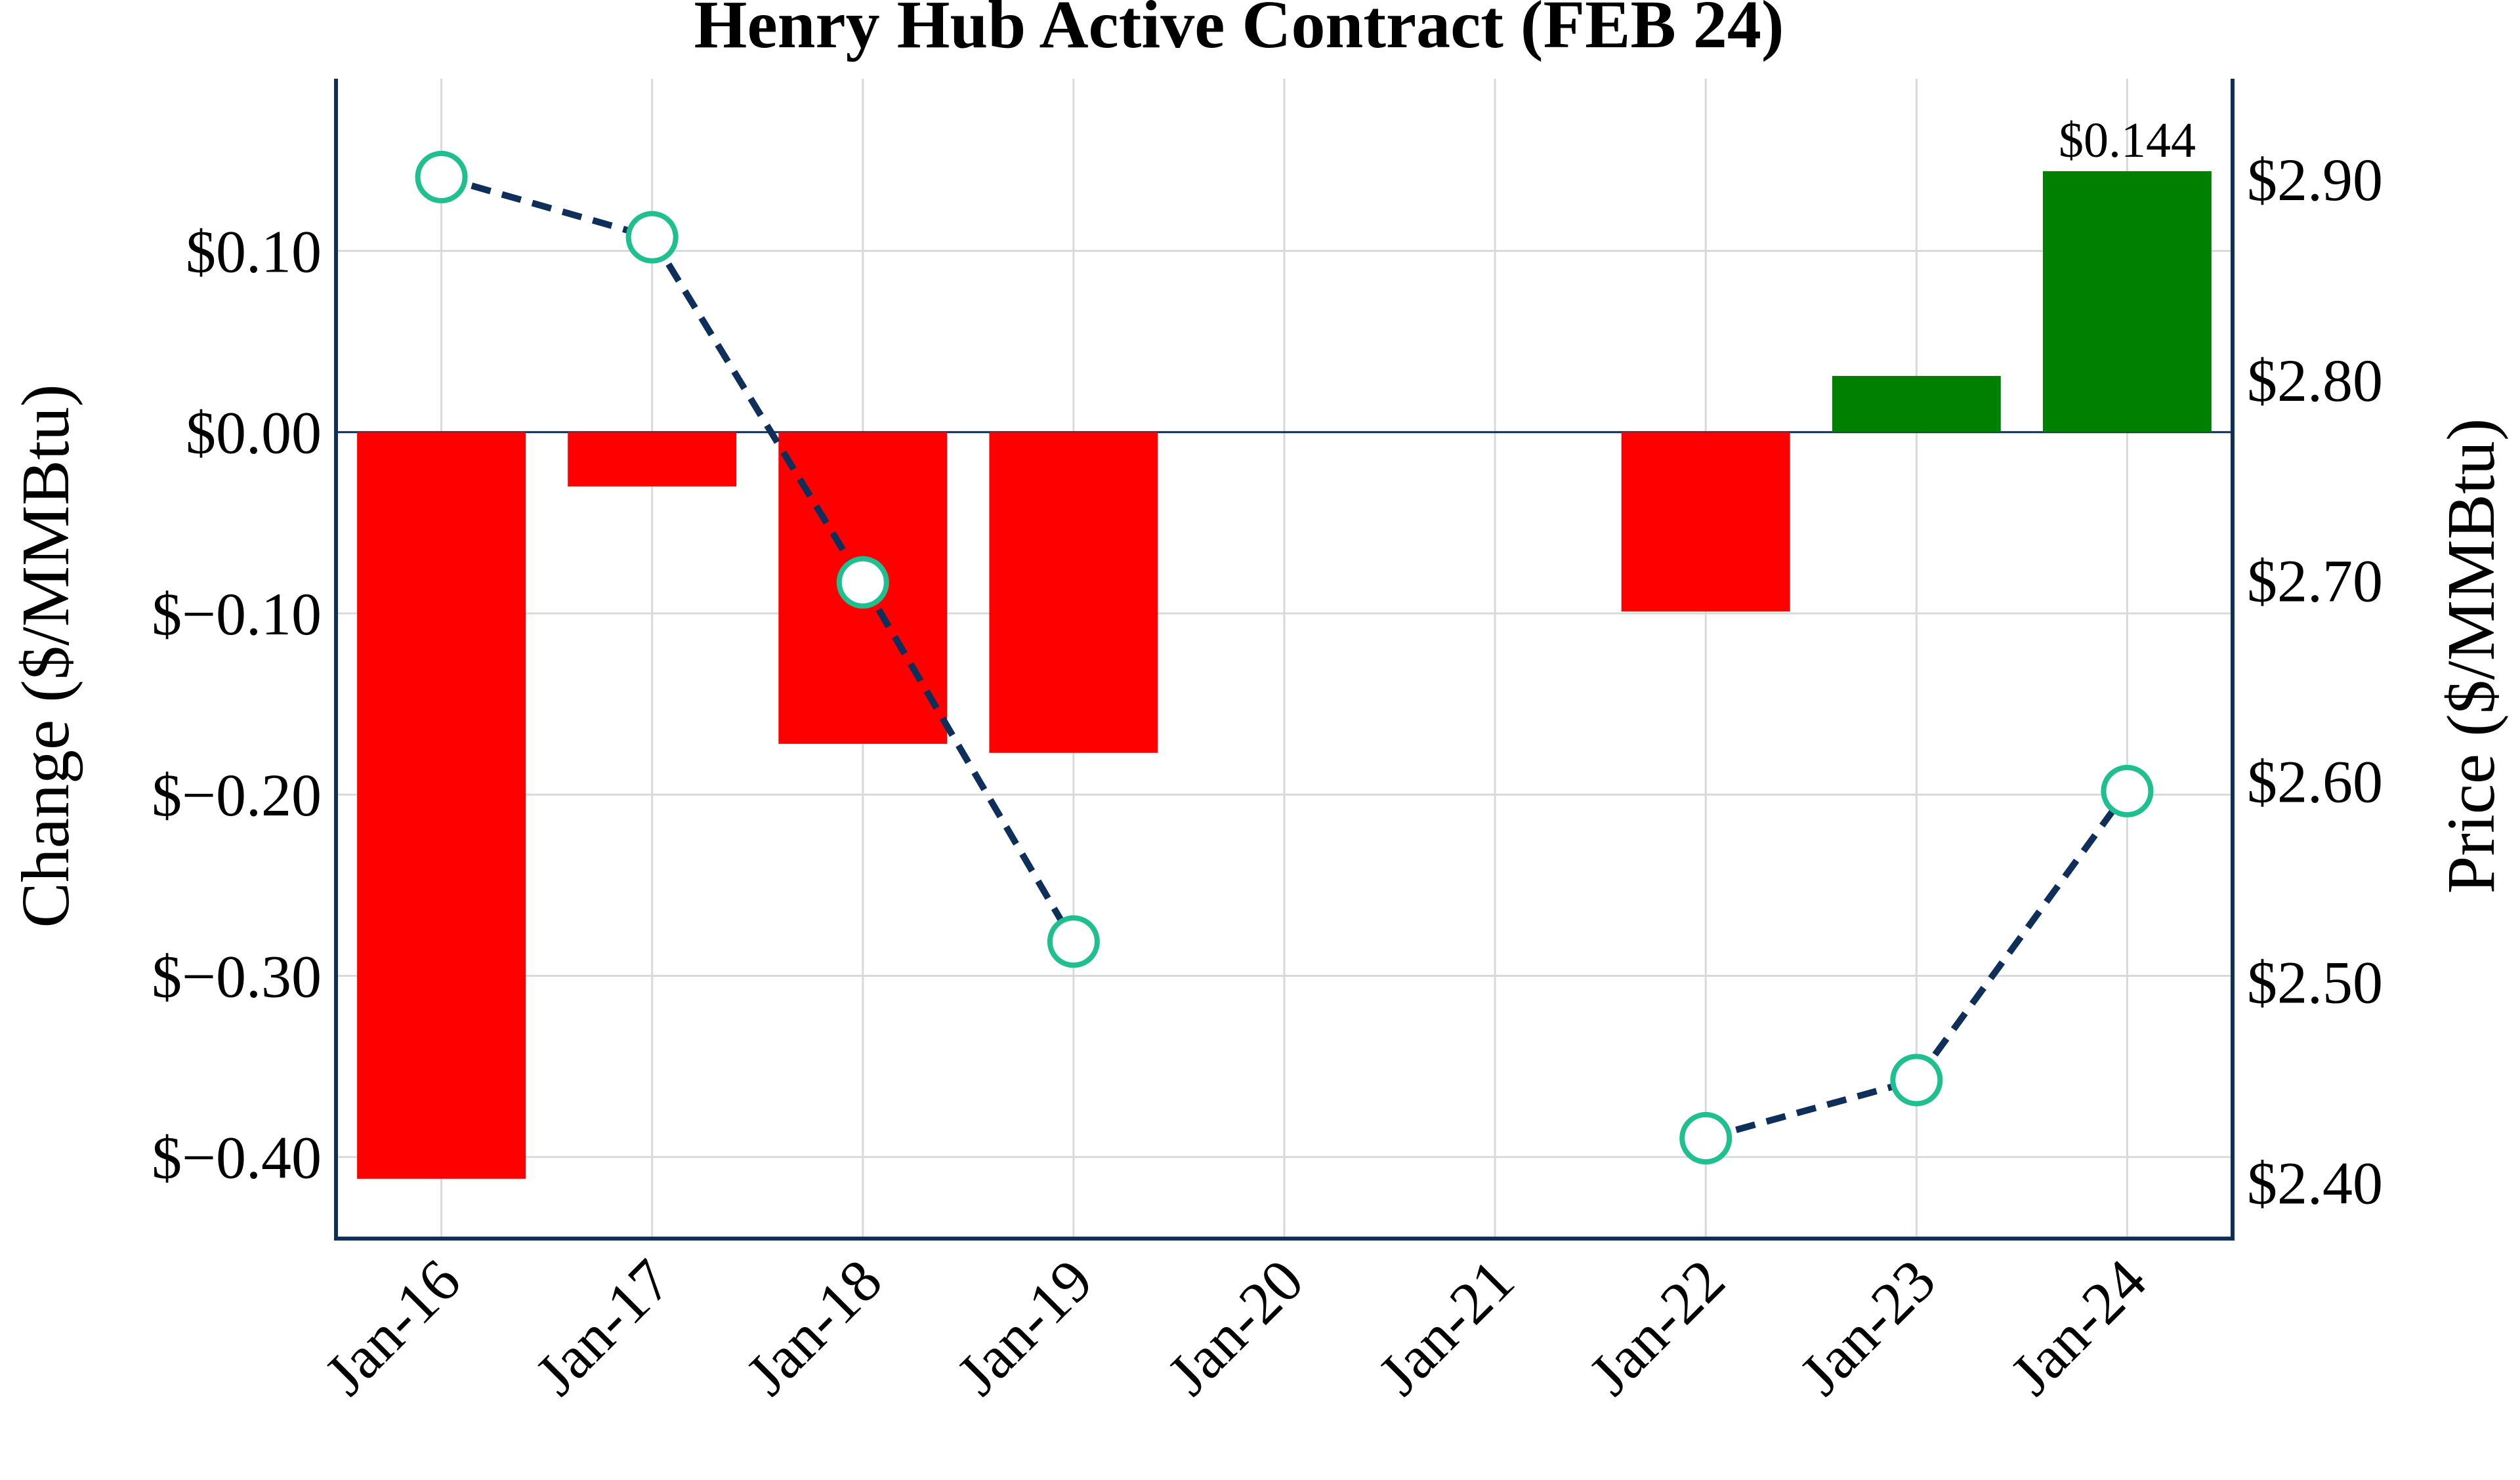 The width and height of the screenshot is (2520, 1480). Describe the element at coordinates (2471, 656) in the screenshot. I see `right-axis-label: Price ($/MMBtu)` at that location.